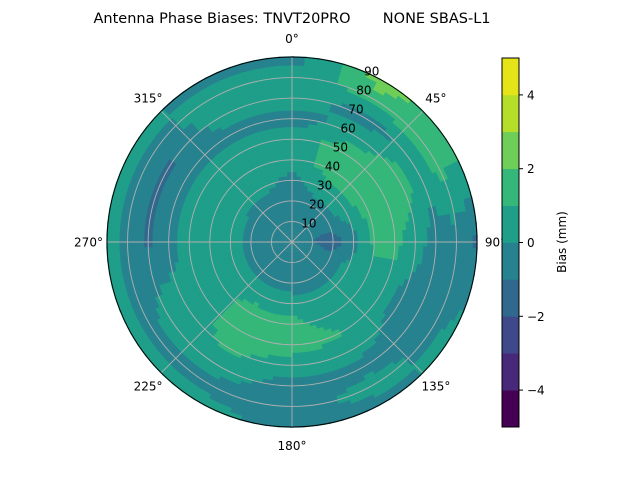 This screenshot has height=480, width=640. What do you see at coordinates (435, 386) in the screenshot?
I see `angular-tick-label: 135°` at bounding box center [435, 386].